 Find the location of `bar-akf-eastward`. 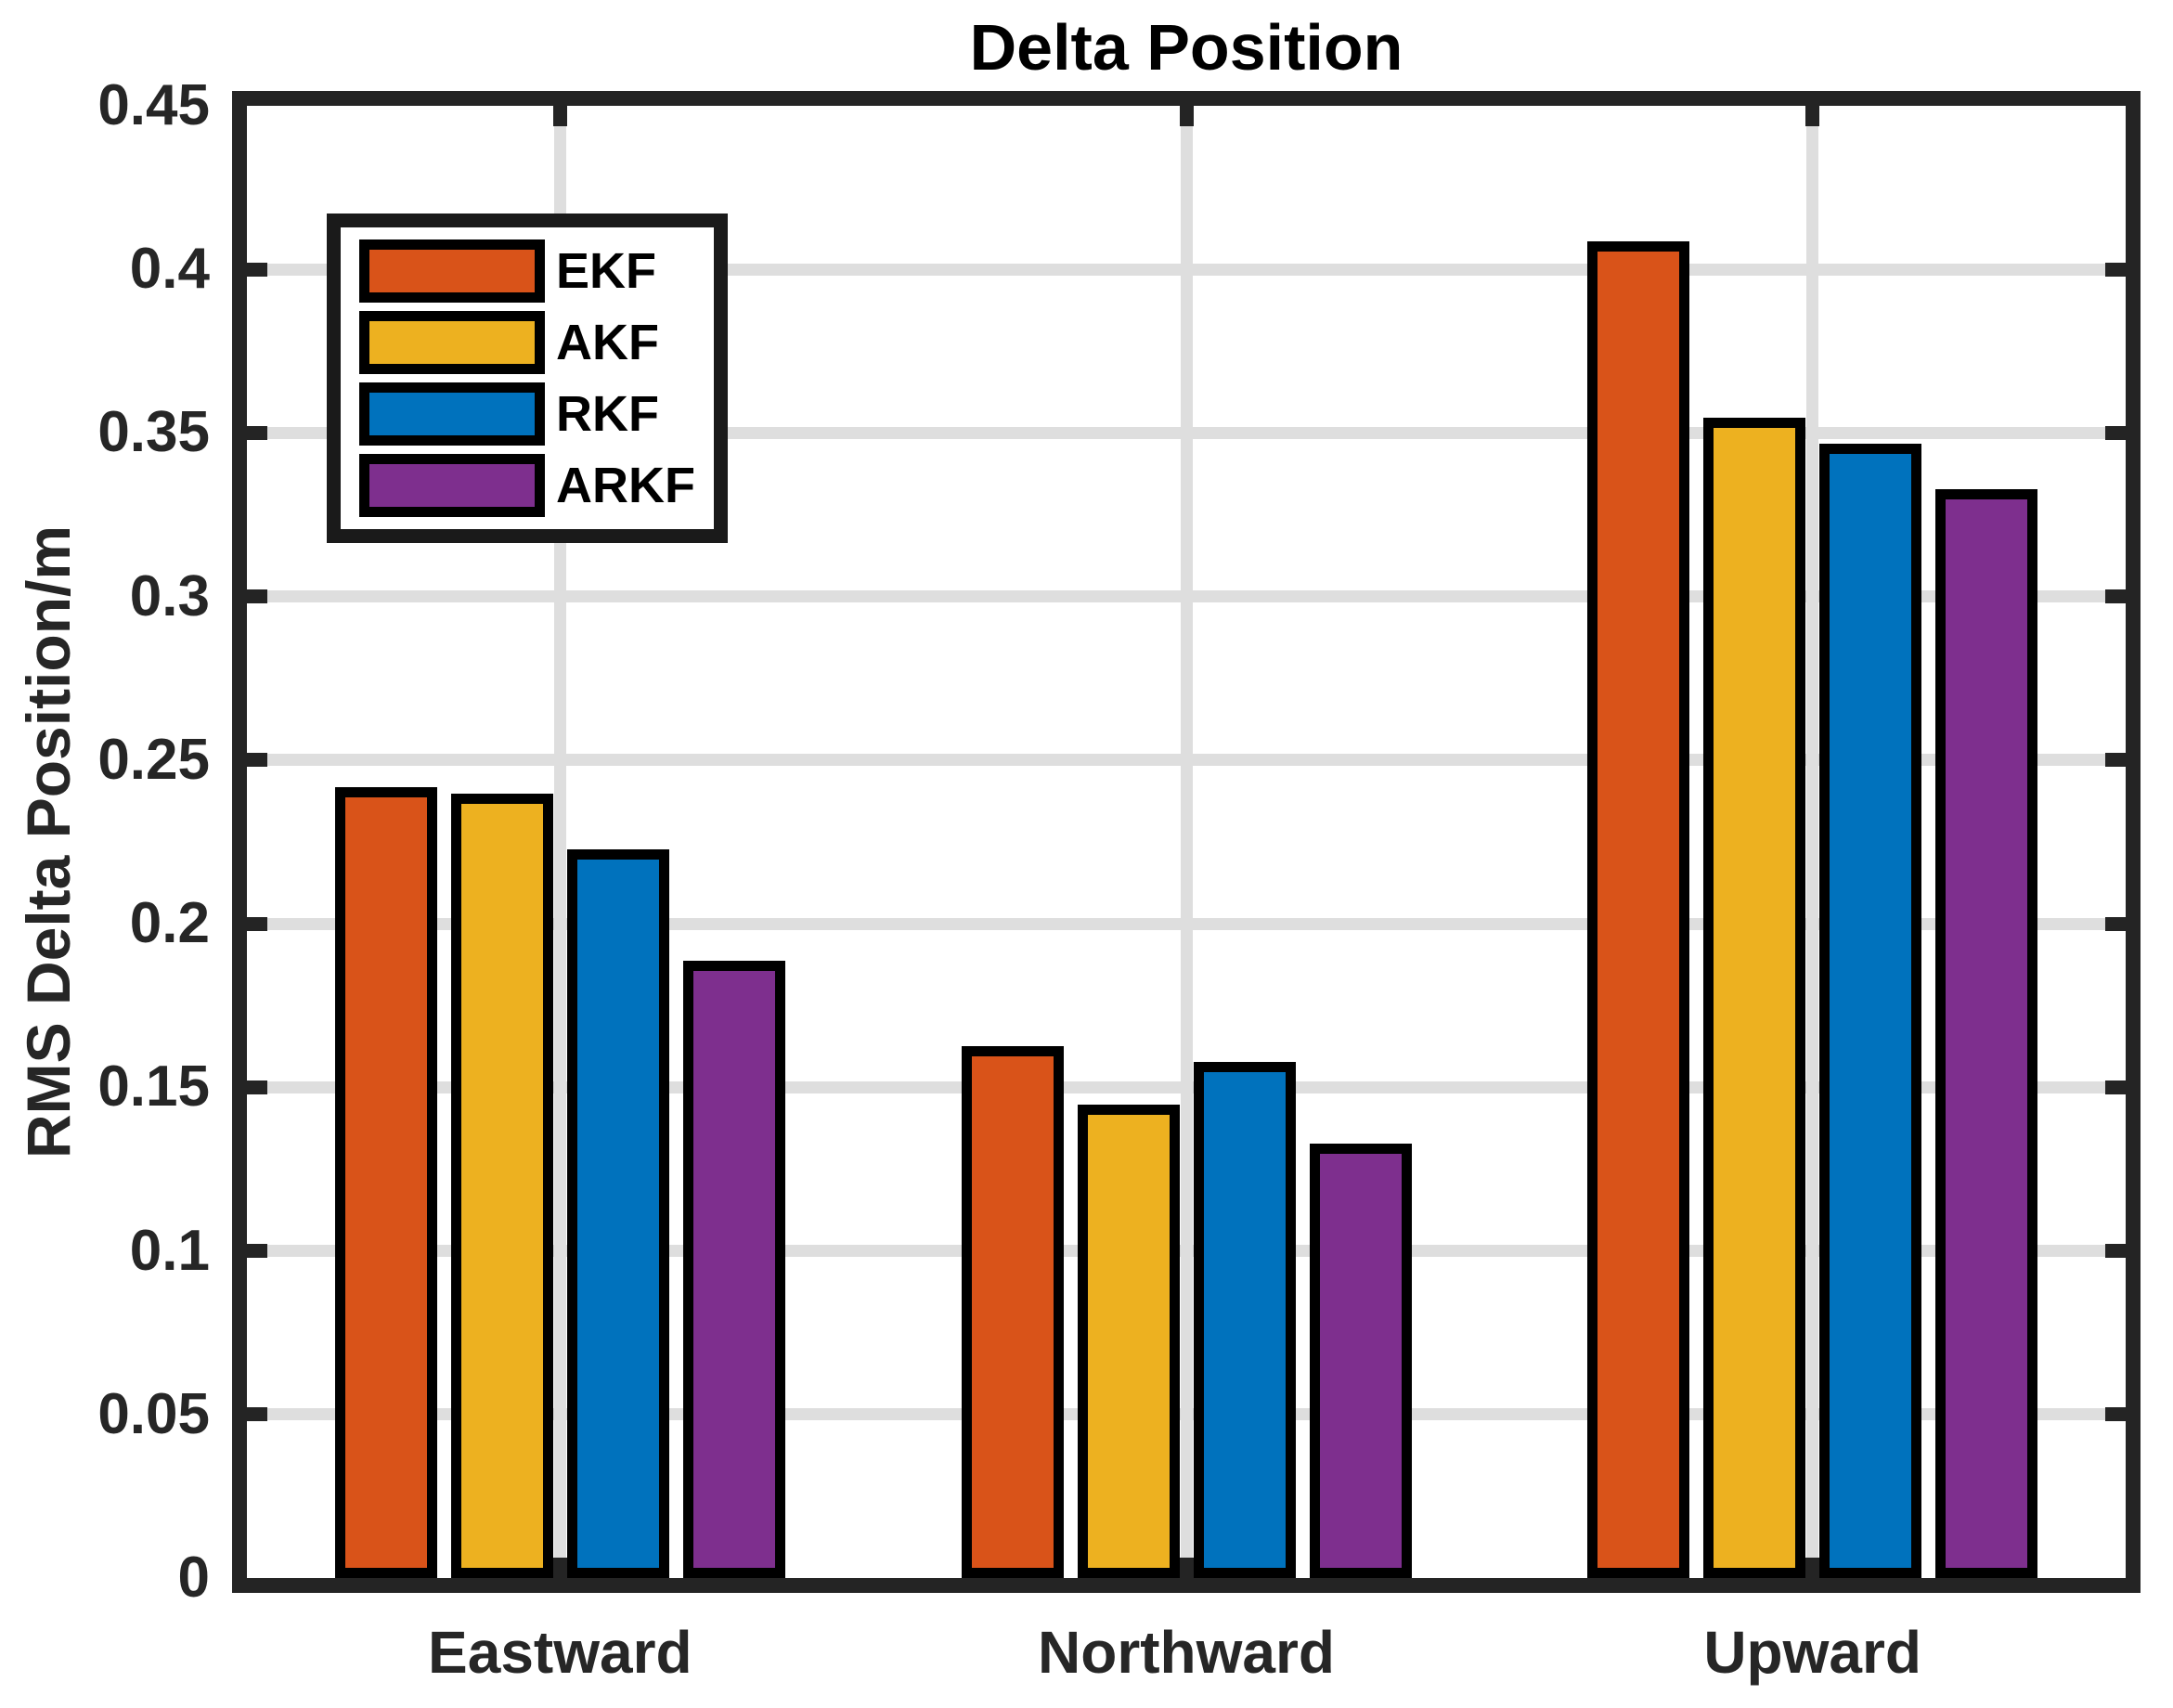

bar-akf-eastward is located at coordinates (501, 1186).